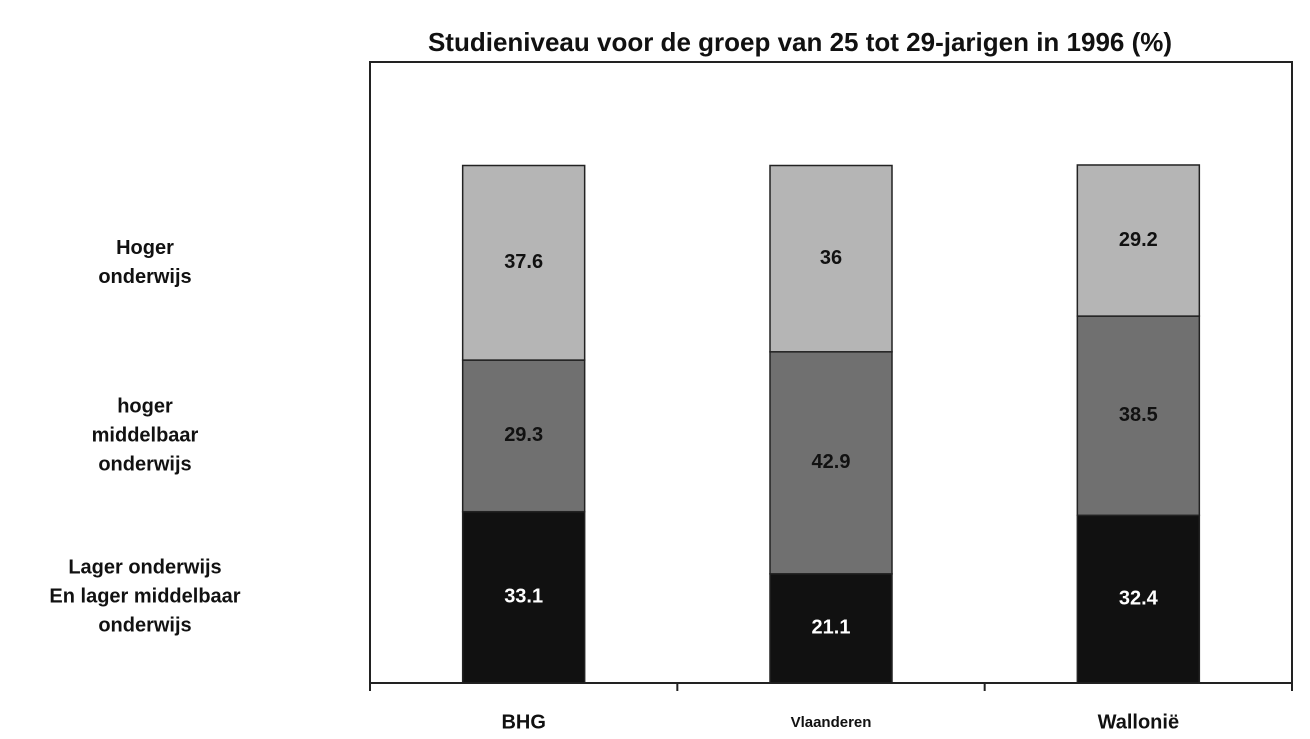  Describe the element at coordinates (1138, 722) in the screenshot. I see `x-tick-label: Wallonië` at that location.